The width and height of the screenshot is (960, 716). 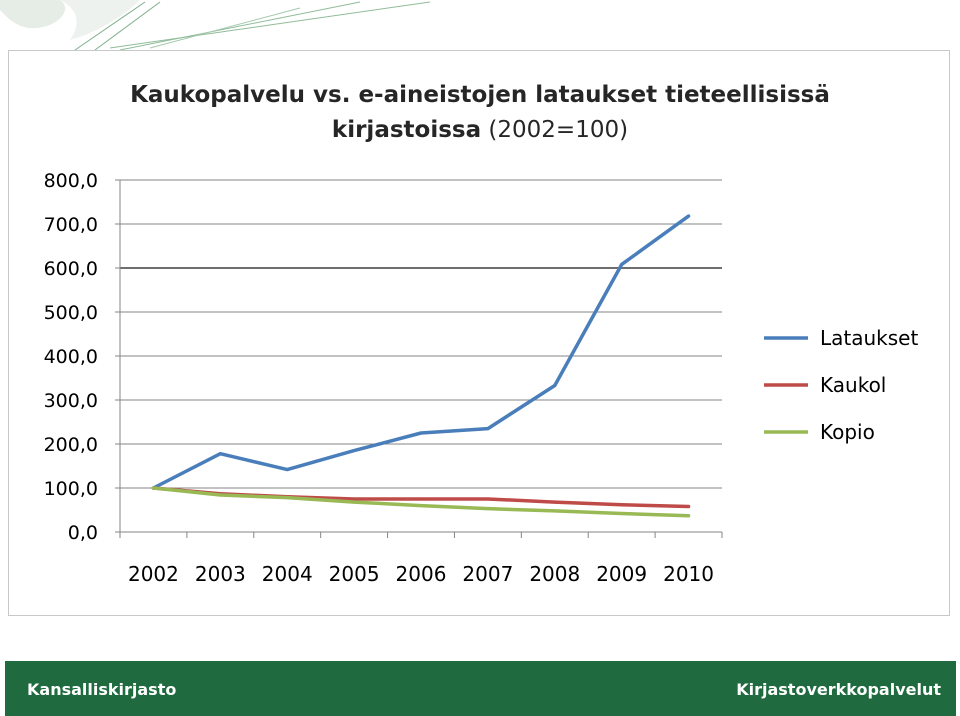 I want to click on x-tick-label: 2002, so click(x=153, y=574).